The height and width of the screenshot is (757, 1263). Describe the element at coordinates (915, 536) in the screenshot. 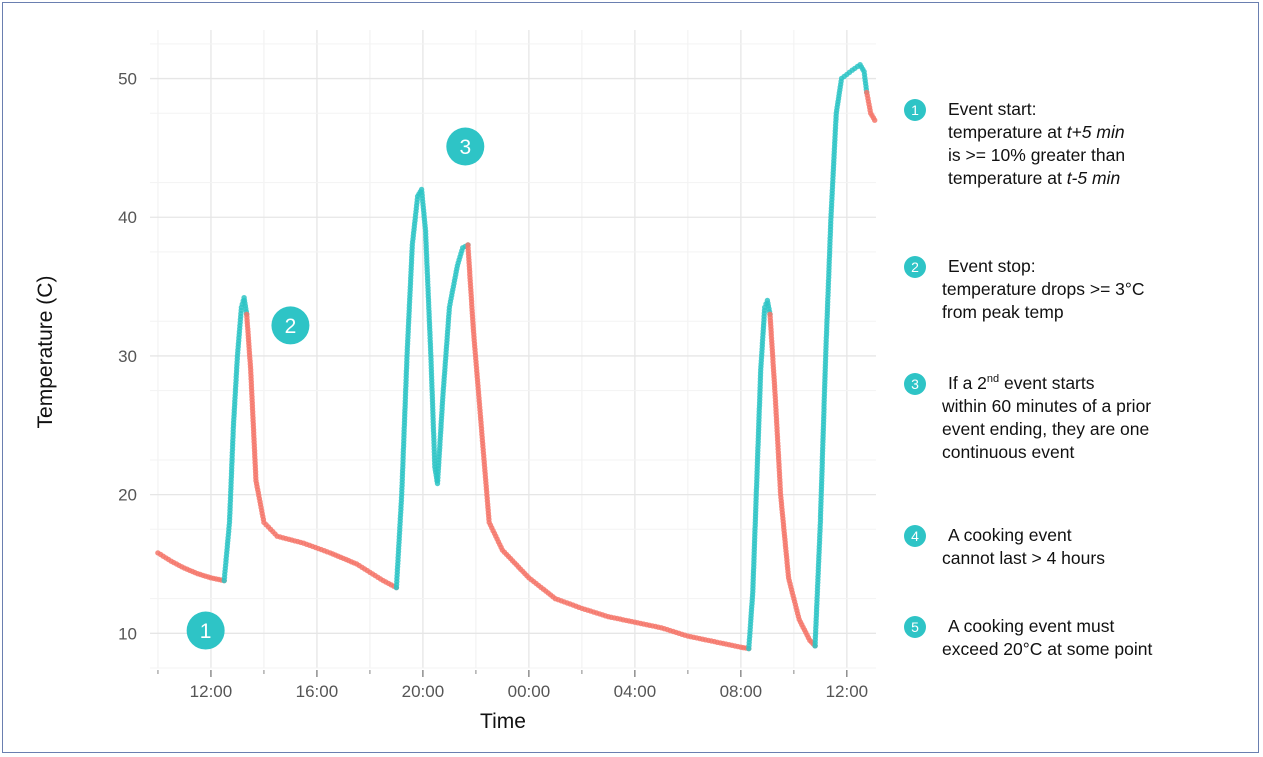

I see `legend-badge-4: 4` at that location.